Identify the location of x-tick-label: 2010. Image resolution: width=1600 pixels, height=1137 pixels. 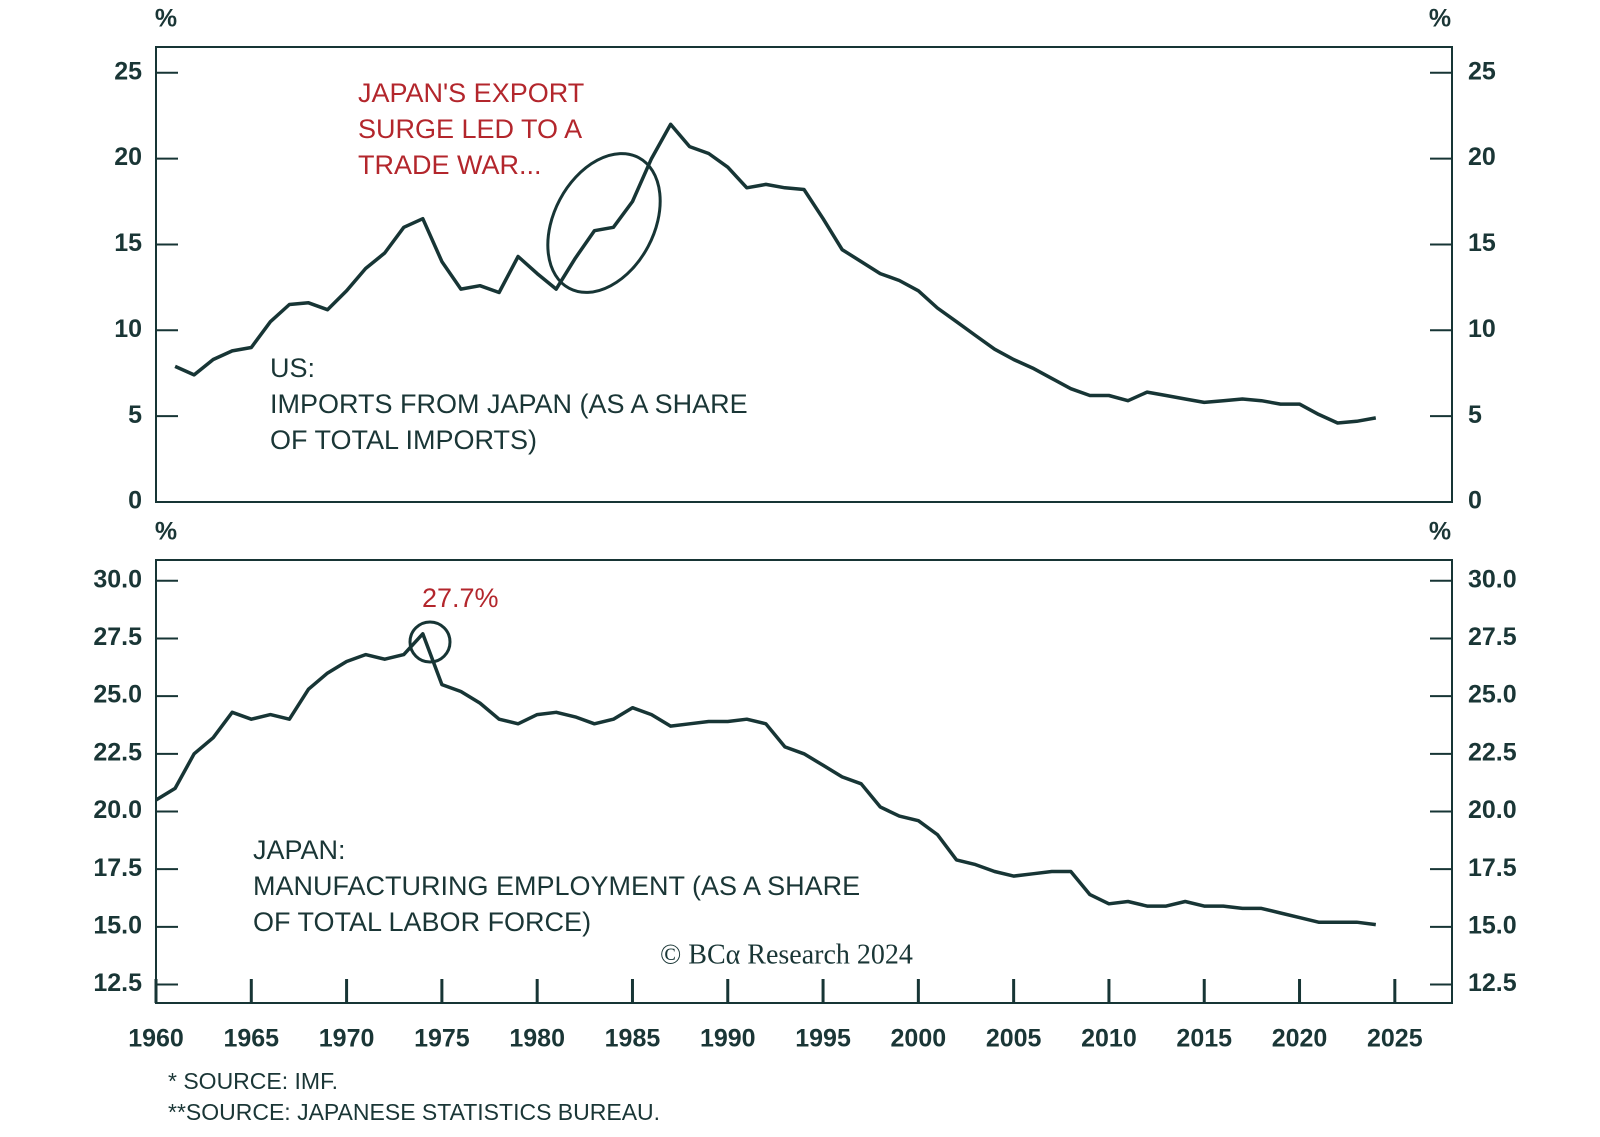
(1109, 1039).